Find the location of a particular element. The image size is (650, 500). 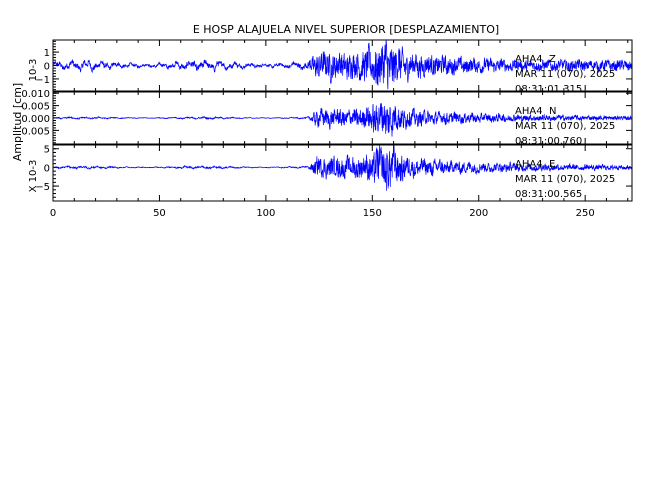

y-tick-label-Z: 0 is located at coordinates (47, 67).